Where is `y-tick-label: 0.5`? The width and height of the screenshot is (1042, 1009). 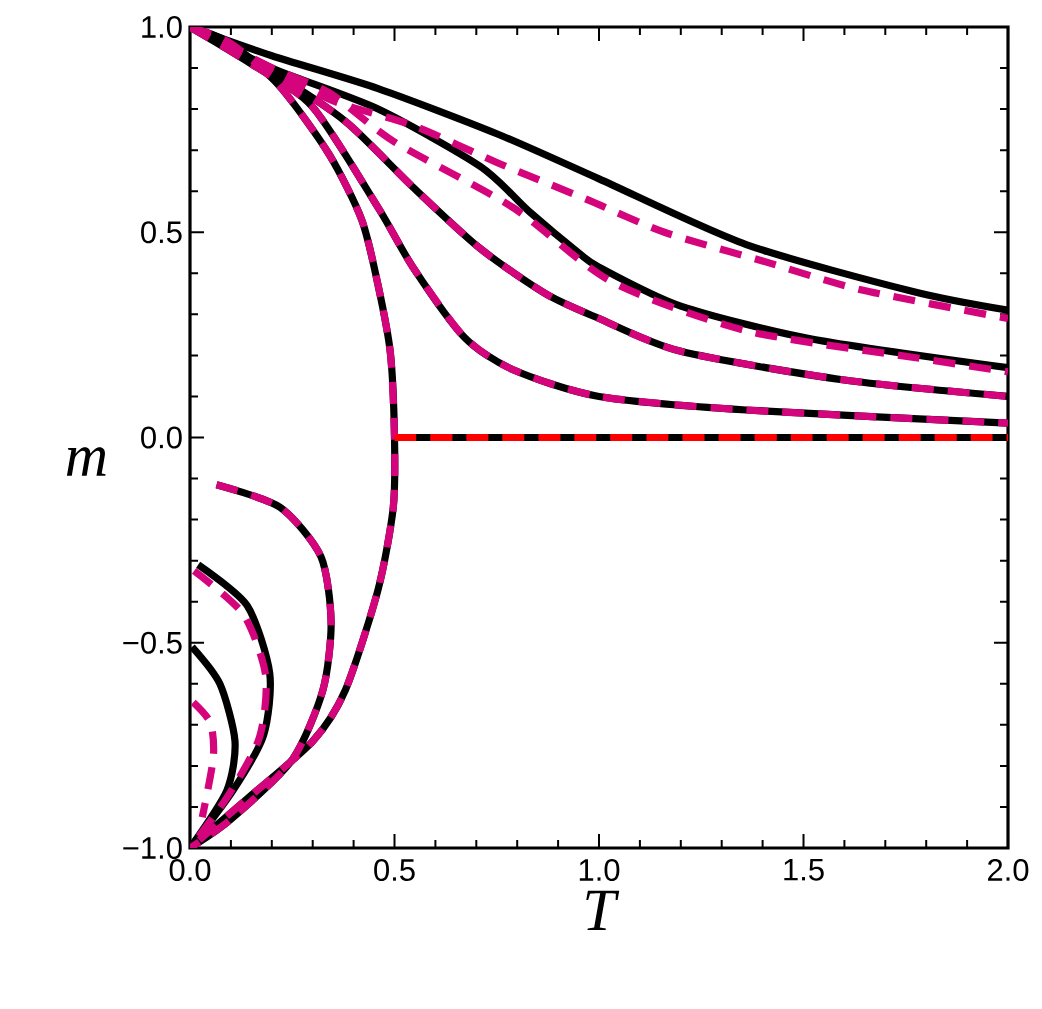 y-tick-label: 0.5 is located at coordinates (161, 232).